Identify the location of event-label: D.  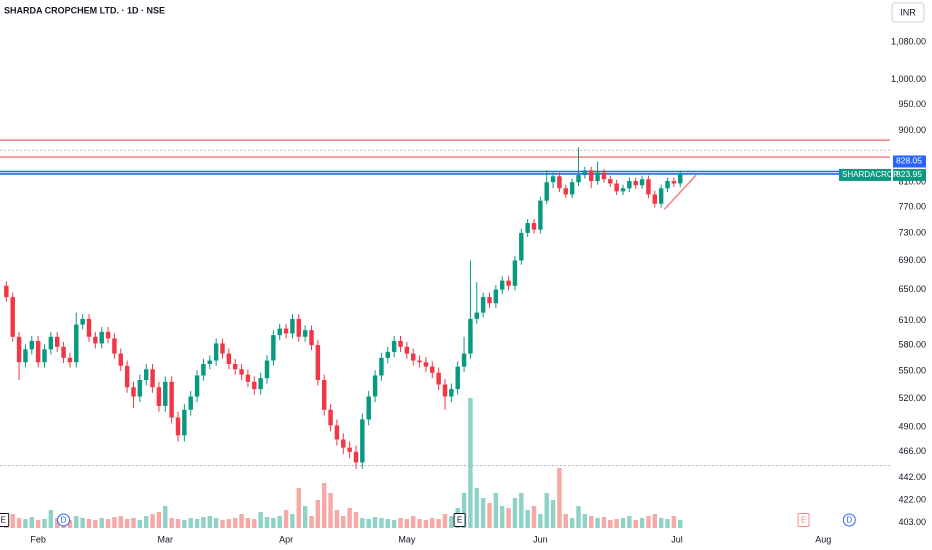
(64, 520).